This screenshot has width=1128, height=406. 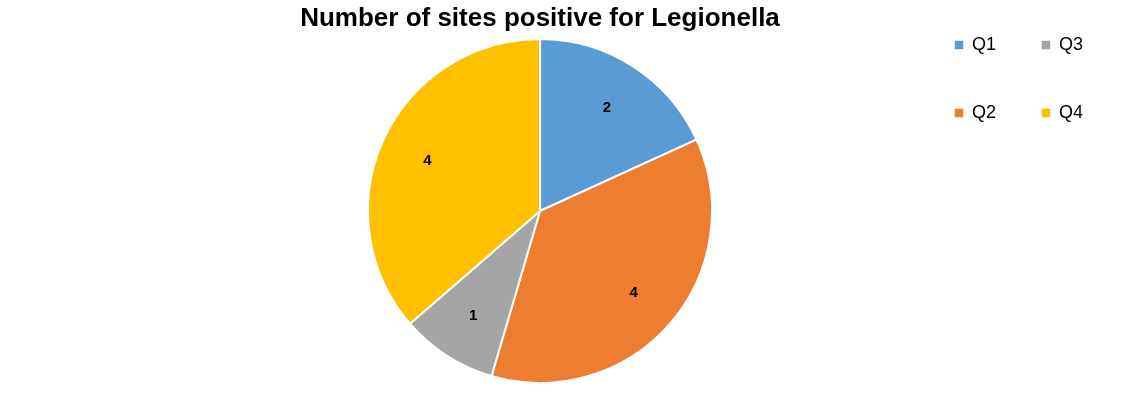 What do you see at coordinates (984, 112) in the screenshot?
I see `legend-label: Q2` at bounding box center [984, 112].